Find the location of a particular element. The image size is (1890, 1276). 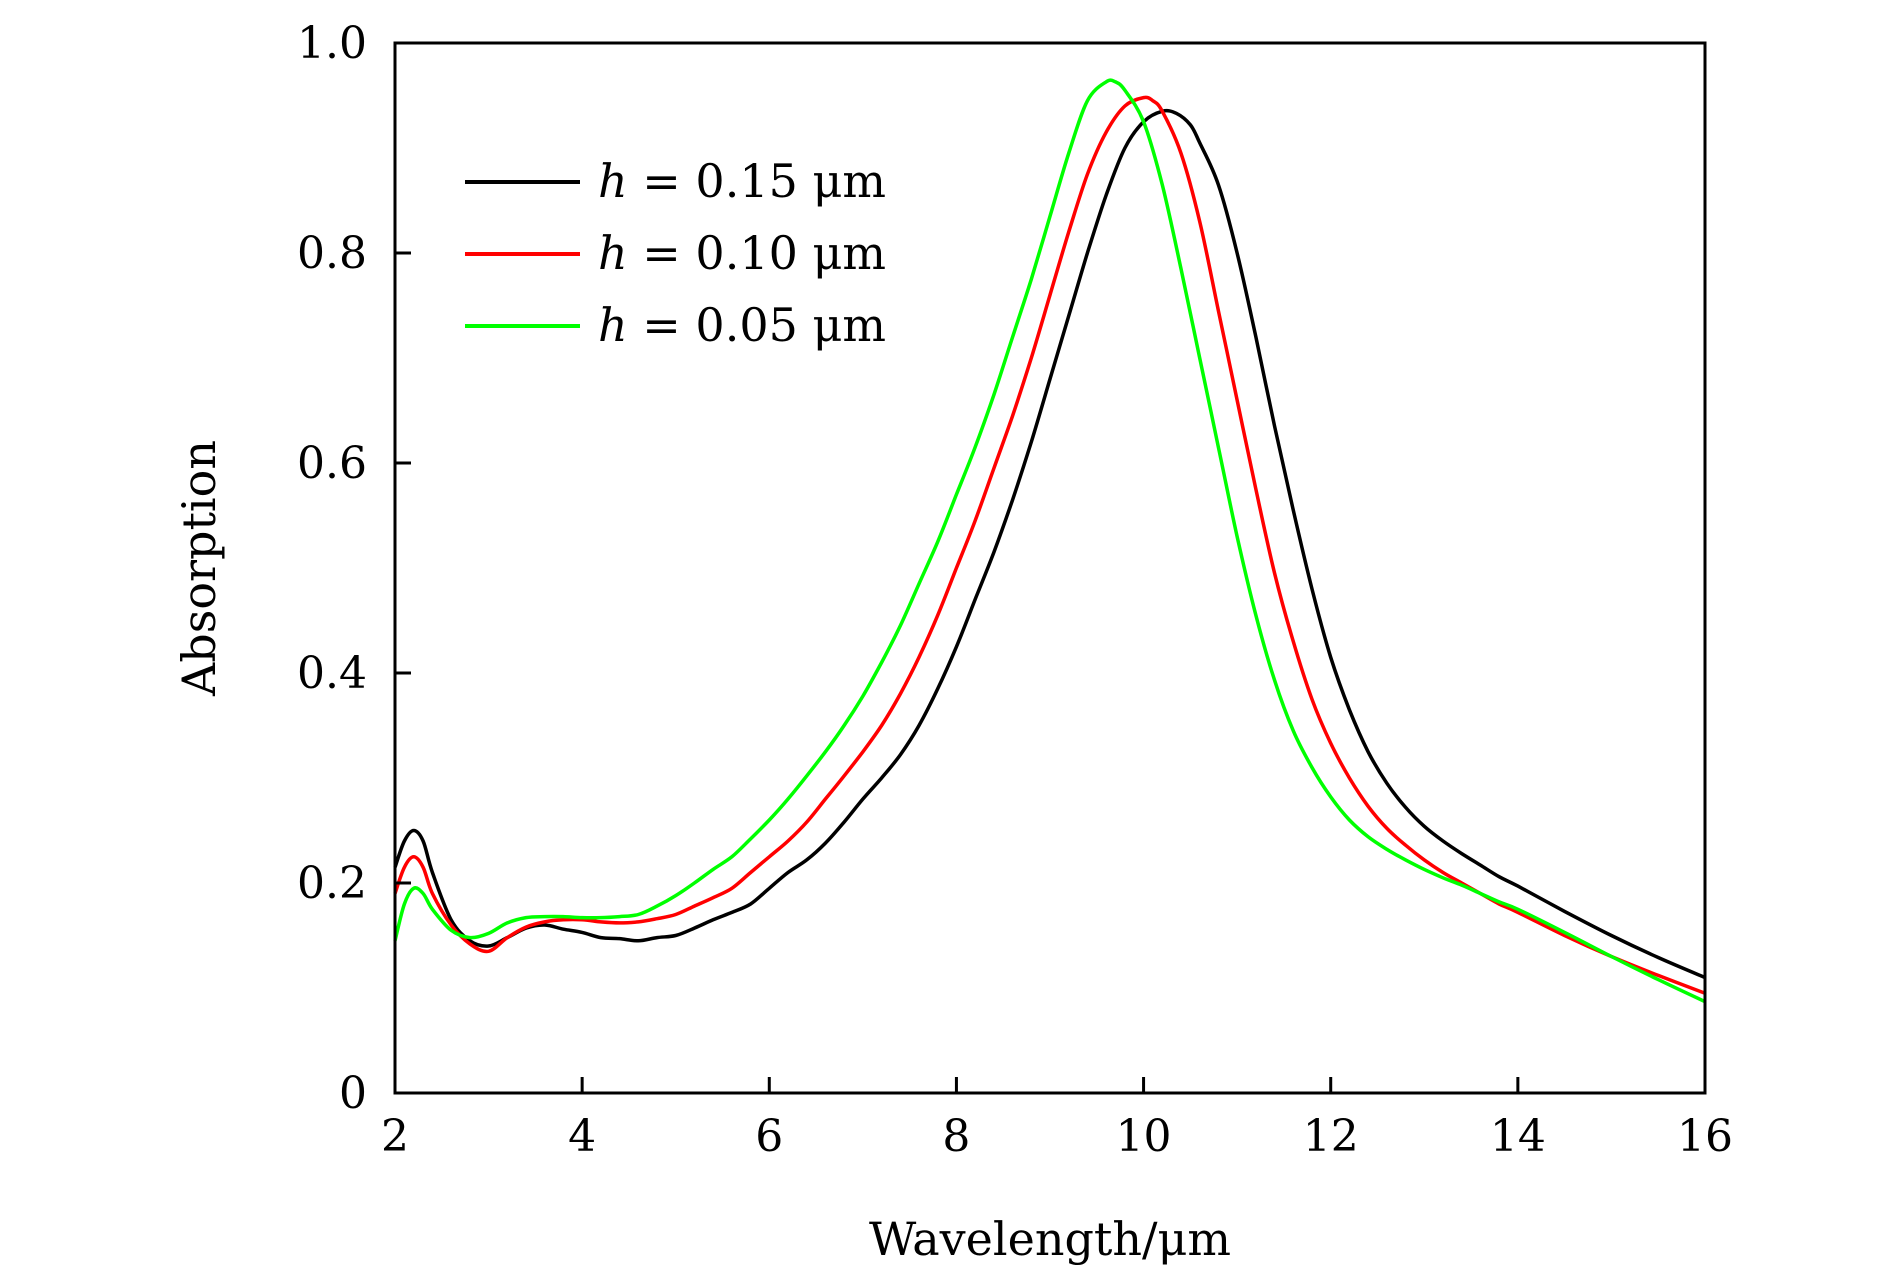

y-tick-label-1: 0.2 is located at coordinates (332, 883).